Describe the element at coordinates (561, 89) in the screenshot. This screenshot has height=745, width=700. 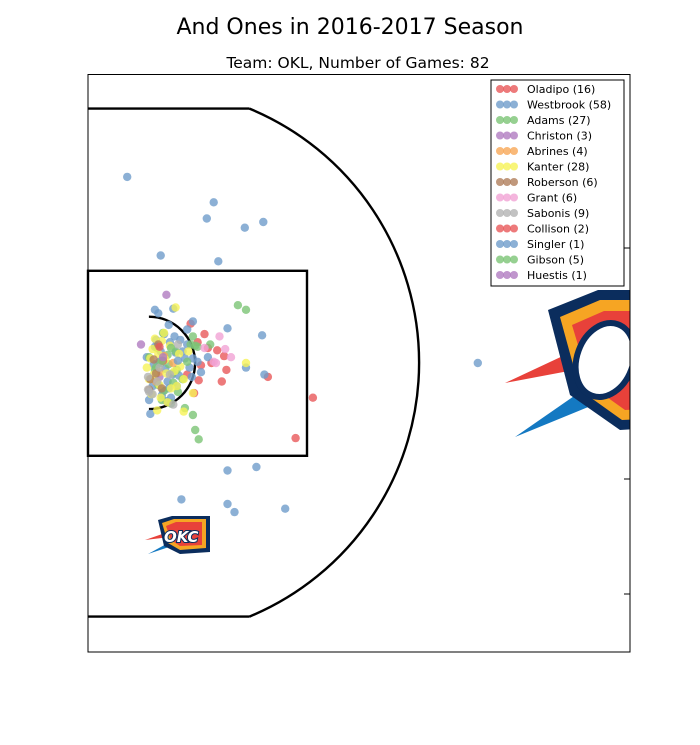
I see `legend-label: Oladipo (16)` at that location.